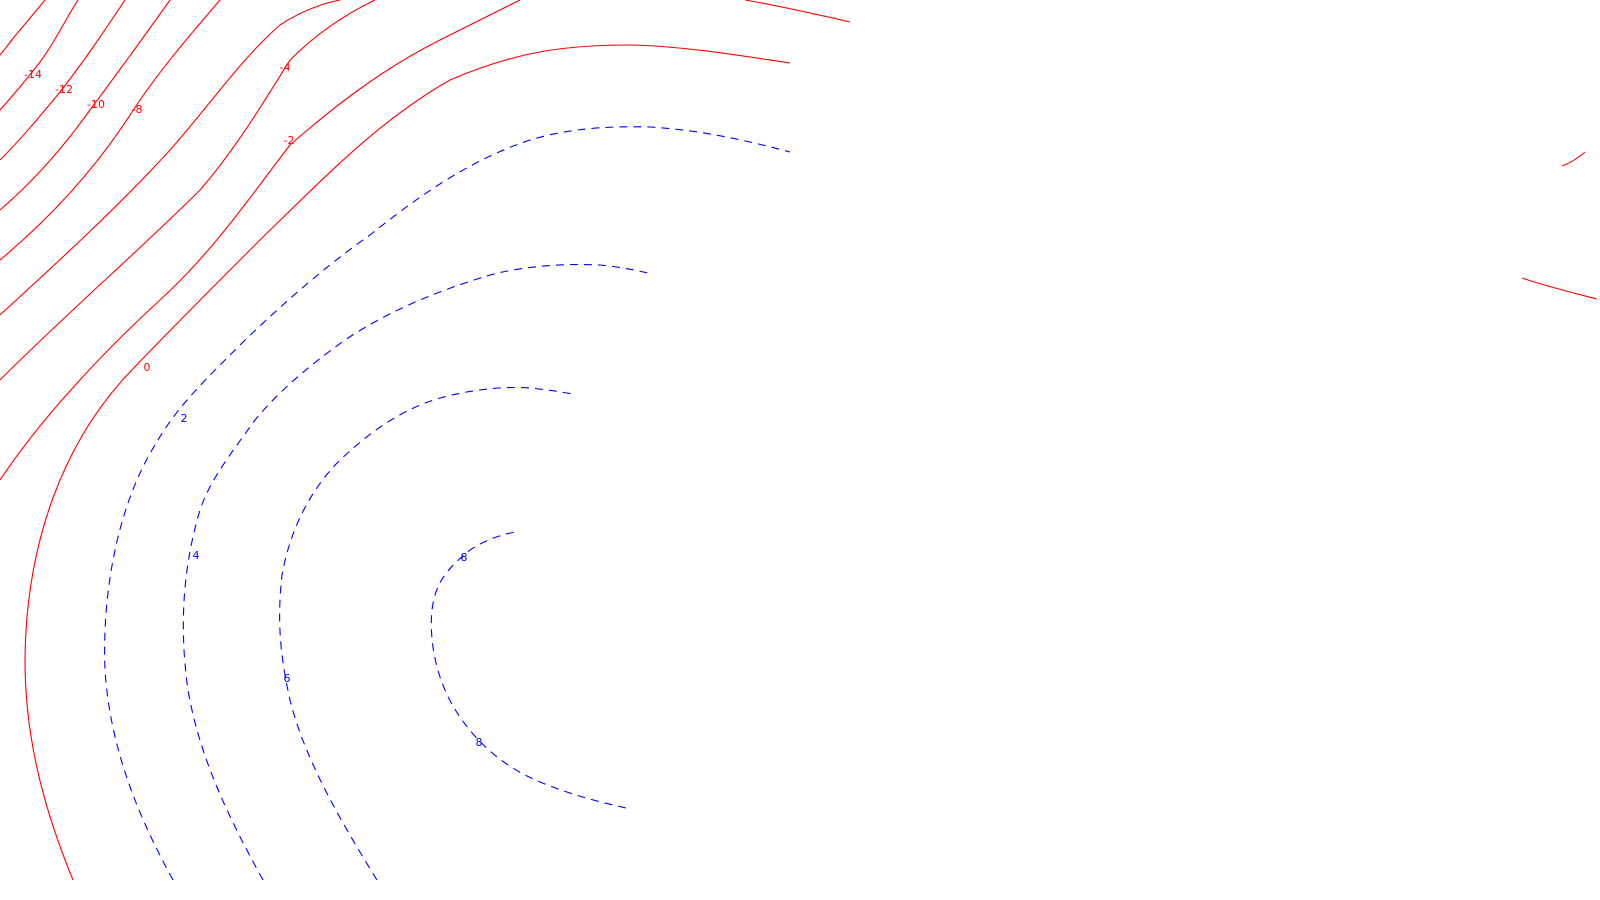  I want to click on contour-label-pos8: 8, so click(464, 557).